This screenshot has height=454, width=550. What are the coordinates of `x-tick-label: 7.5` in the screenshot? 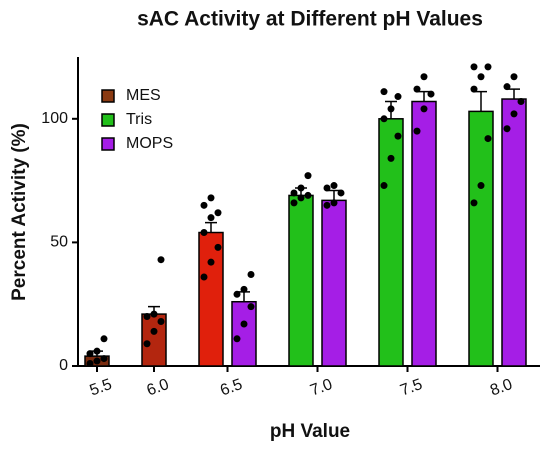 It's located at (411, 388).